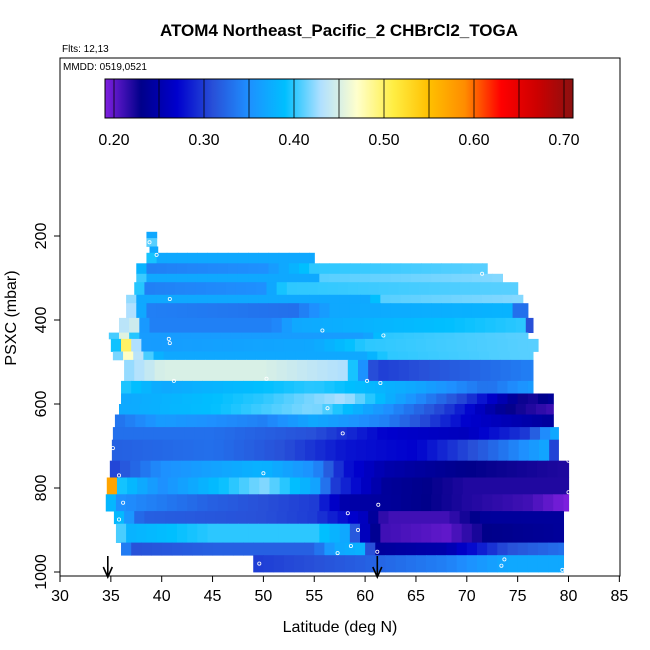 The height and width of the screenshot is (650, 650). I want to click on y-tick-label: 200, so click(41, 236).